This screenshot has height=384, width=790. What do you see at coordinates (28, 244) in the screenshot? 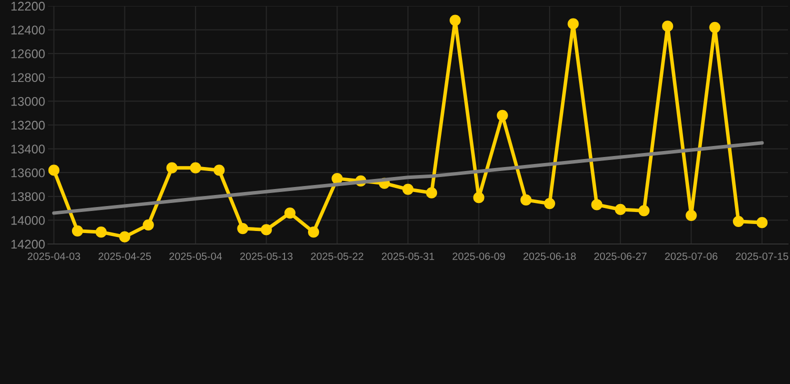
I see `y-tick-label: 14200` at bounding box center [28, 244].